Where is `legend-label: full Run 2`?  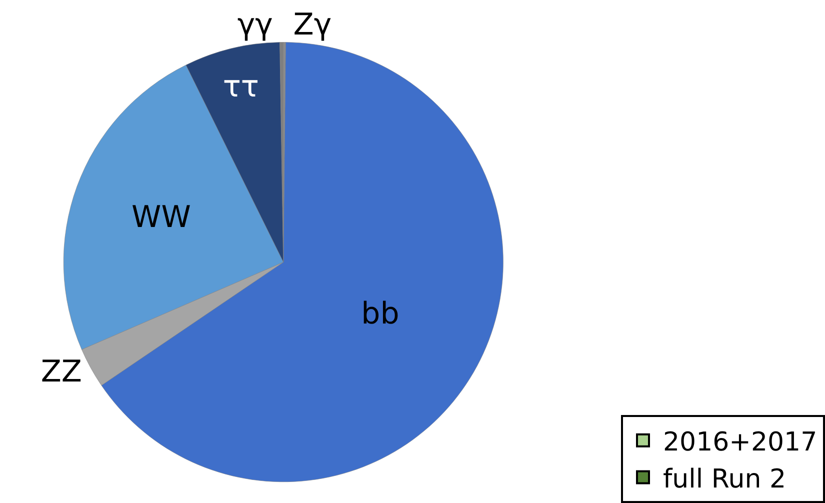 legend-label: full Run 2 is located at coordinates (724, 479).